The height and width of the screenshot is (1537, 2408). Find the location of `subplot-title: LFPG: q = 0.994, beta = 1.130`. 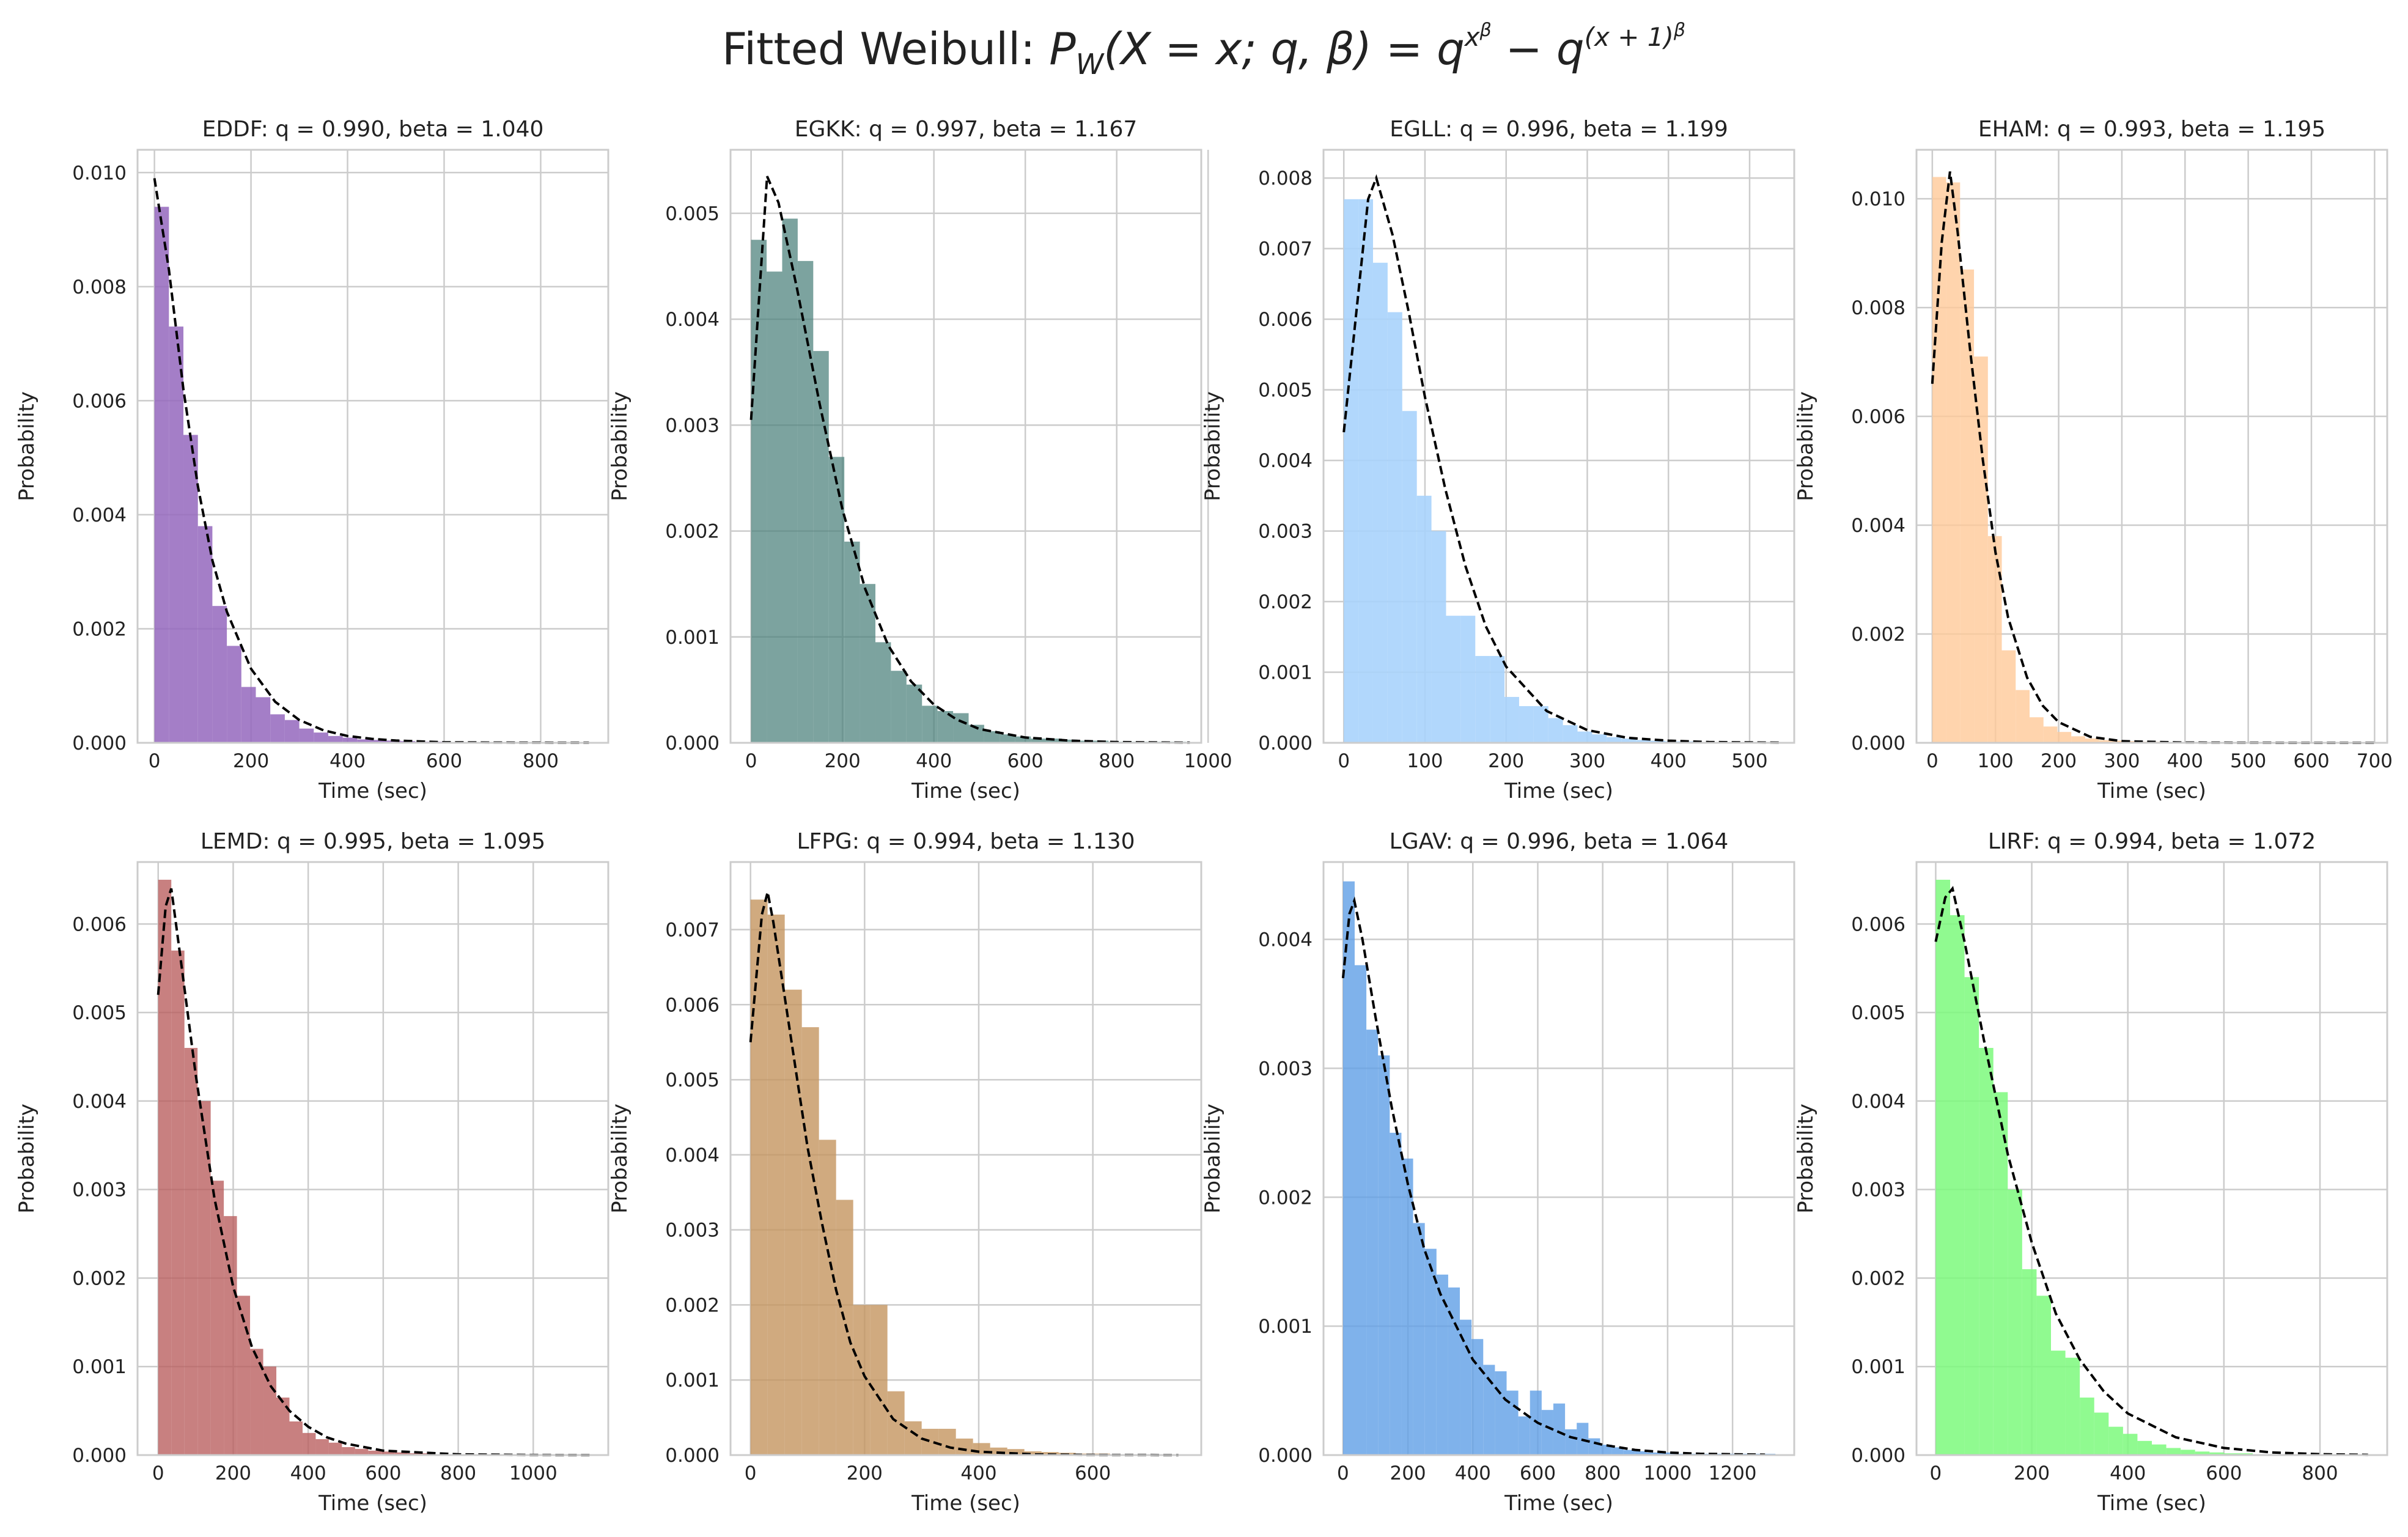

subplot-title: LFPG: q = 0.994, beta = 1.130 is located at coordinates (966, 841).